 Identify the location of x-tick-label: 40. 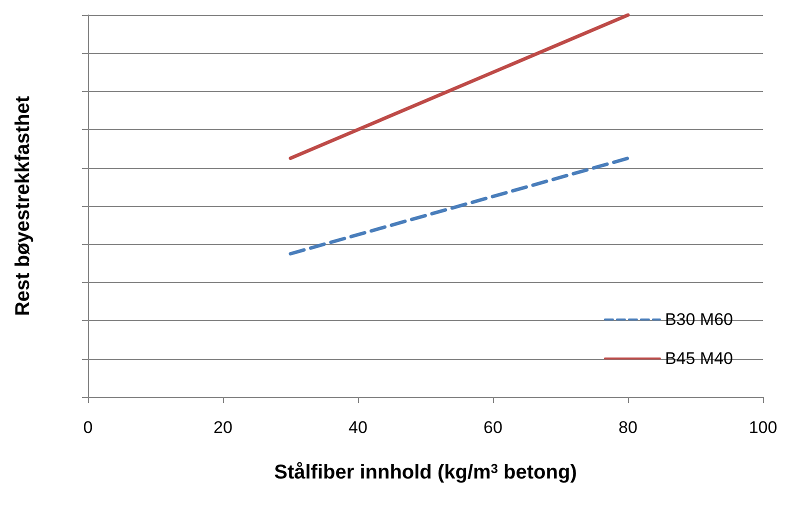
(358, 427).